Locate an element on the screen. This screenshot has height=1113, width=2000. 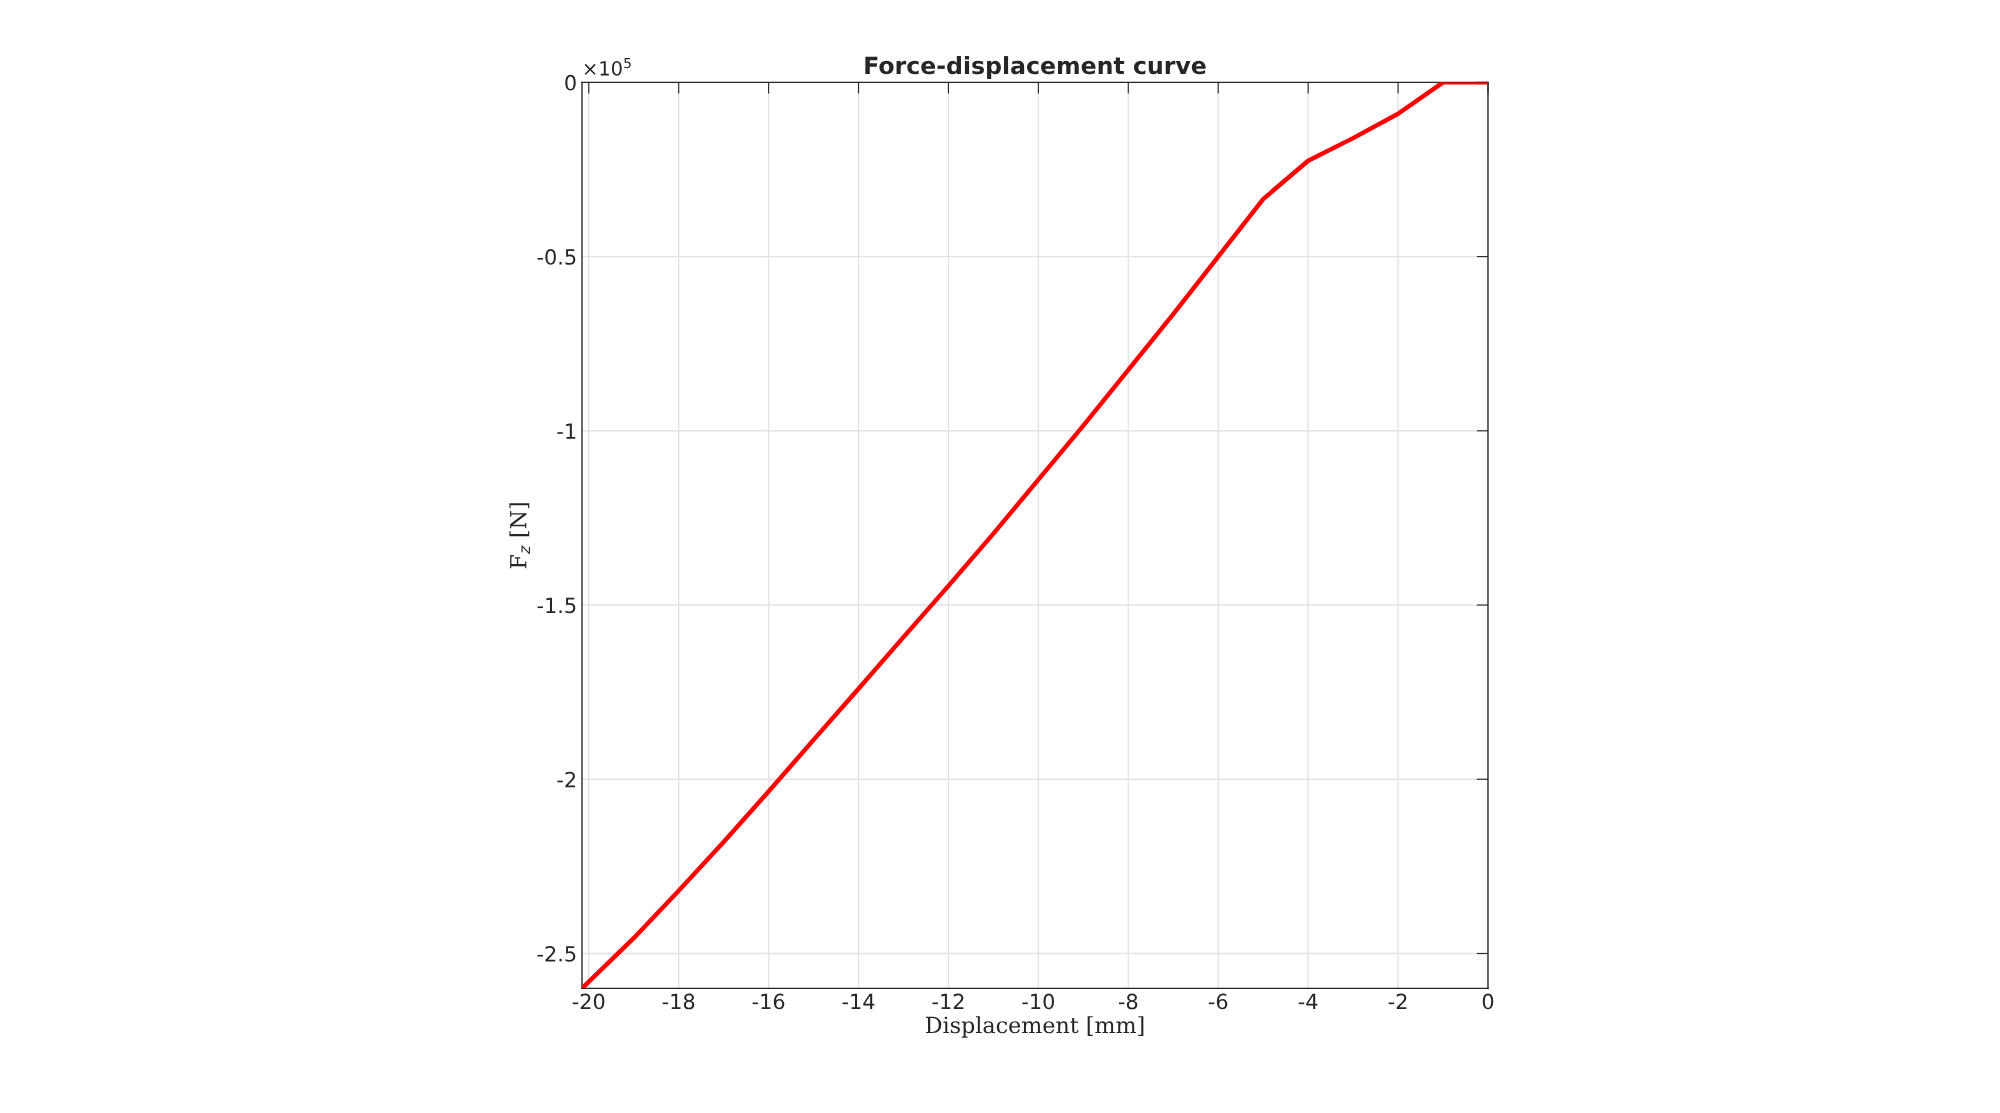
x-tick-label: -8 is located at coordinates (1128, 1001).